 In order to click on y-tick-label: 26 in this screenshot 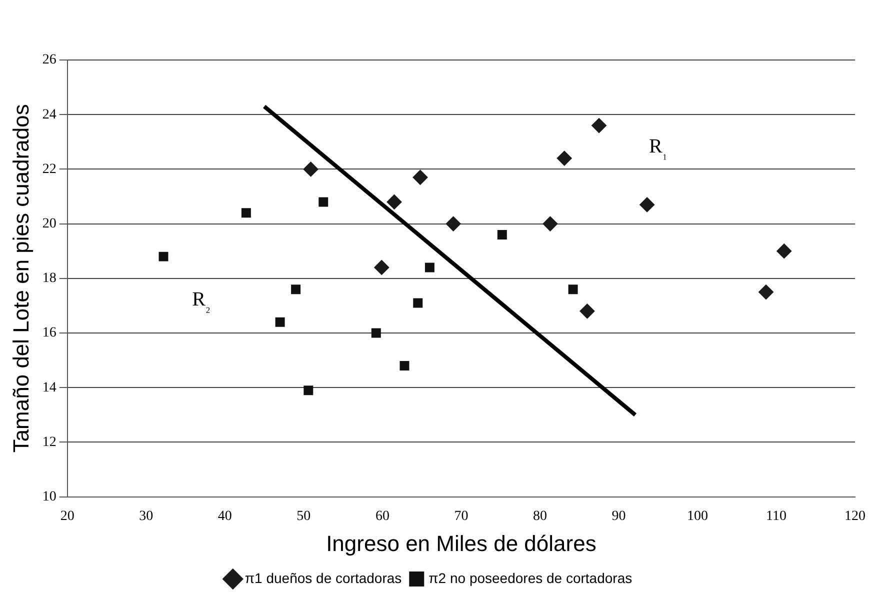, I will do `click(49, 60)`.